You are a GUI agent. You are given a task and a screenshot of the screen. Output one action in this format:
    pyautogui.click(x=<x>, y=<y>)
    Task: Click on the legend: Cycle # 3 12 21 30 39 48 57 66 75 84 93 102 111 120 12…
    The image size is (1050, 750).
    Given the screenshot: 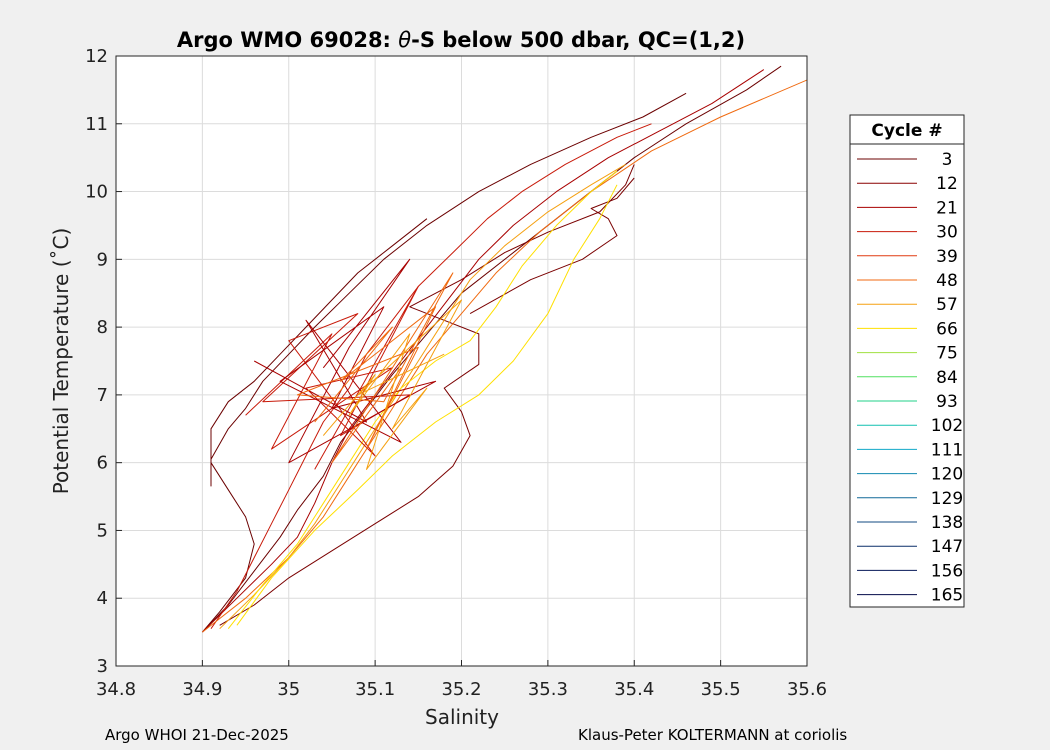 What is the action you would take?
    pyautogui.click(x=907, y=361)
    